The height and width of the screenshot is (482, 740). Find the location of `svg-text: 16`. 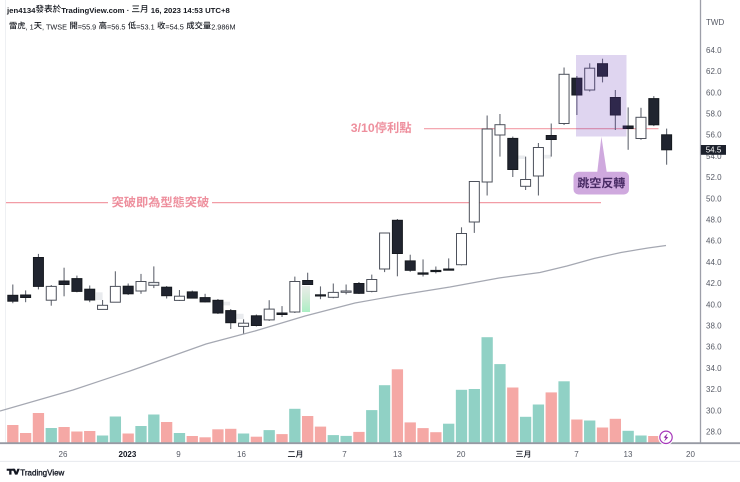

svg-text: 16 is located at coordinates (241, 454).